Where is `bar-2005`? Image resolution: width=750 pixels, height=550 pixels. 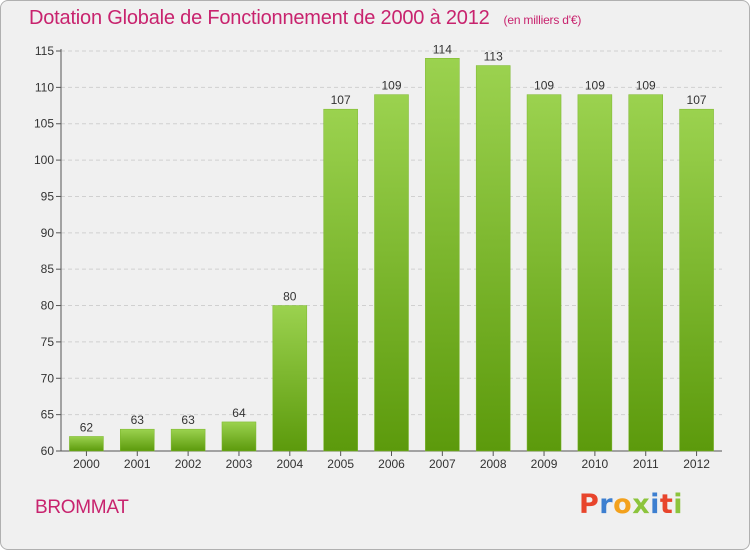 bar-2005 is located at coordinates (340, 280).